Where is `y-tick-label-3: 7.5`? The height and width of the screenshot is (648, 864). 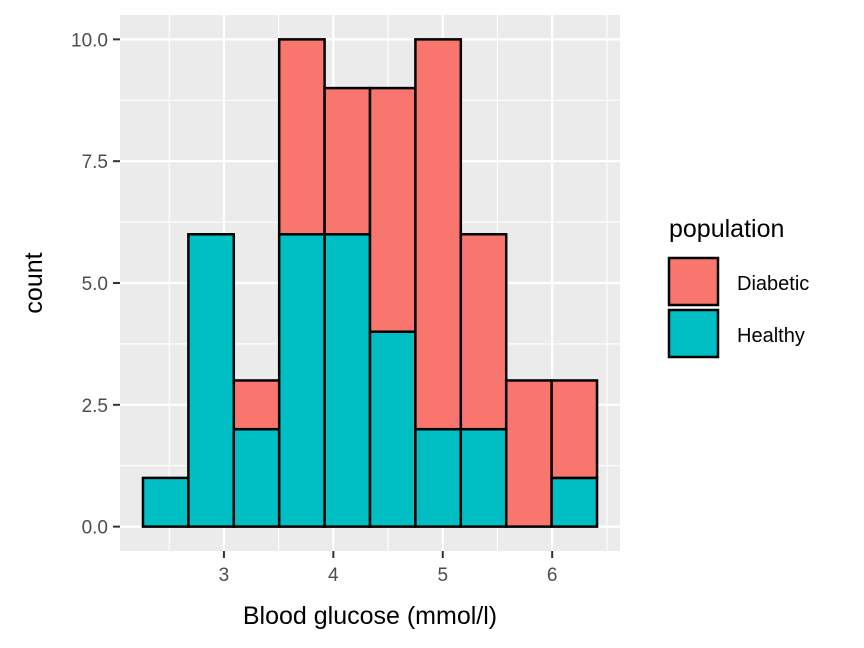
y-tick-label-3: 7.5 is located at coordinates (95, 162).